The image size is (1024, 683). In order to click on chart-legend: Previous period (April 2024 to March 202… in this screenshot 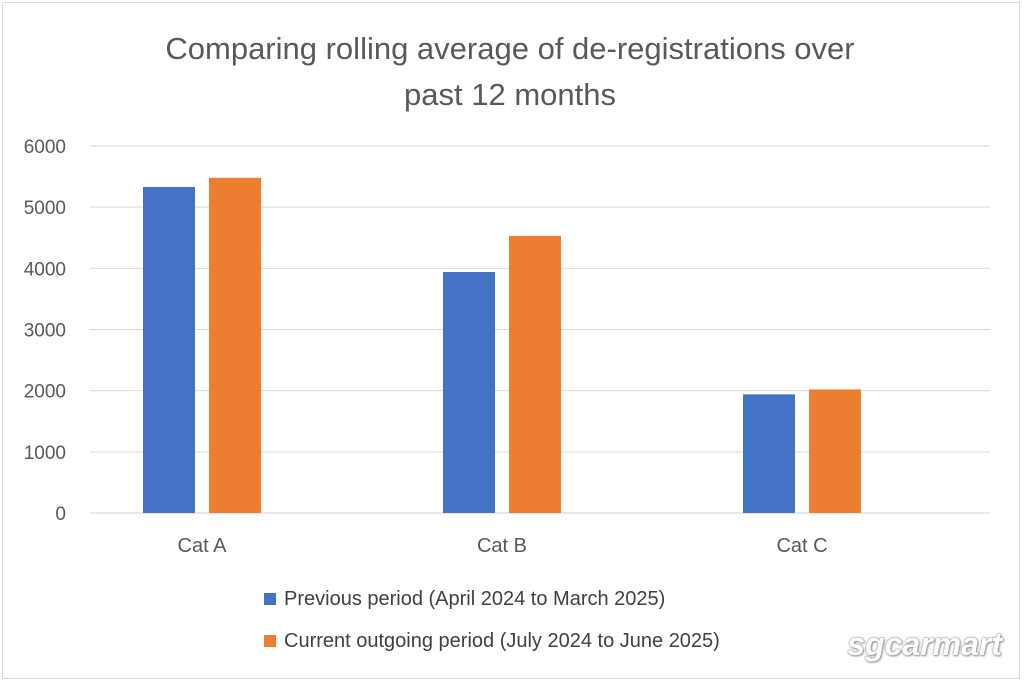, I will do `click(492, 626)`.